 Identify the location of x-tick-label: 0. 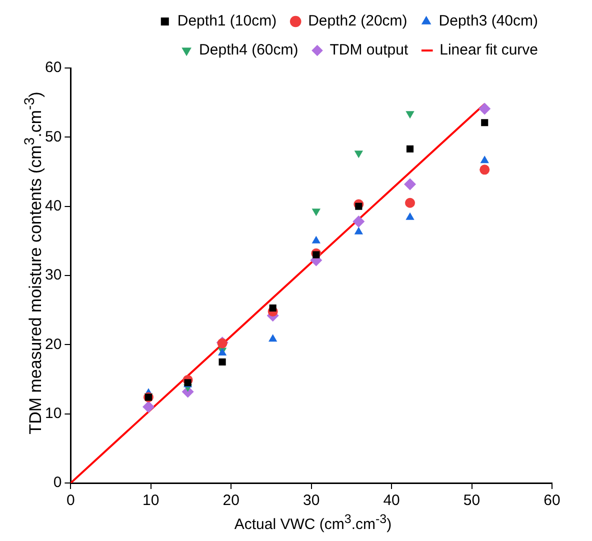
(70, 501).